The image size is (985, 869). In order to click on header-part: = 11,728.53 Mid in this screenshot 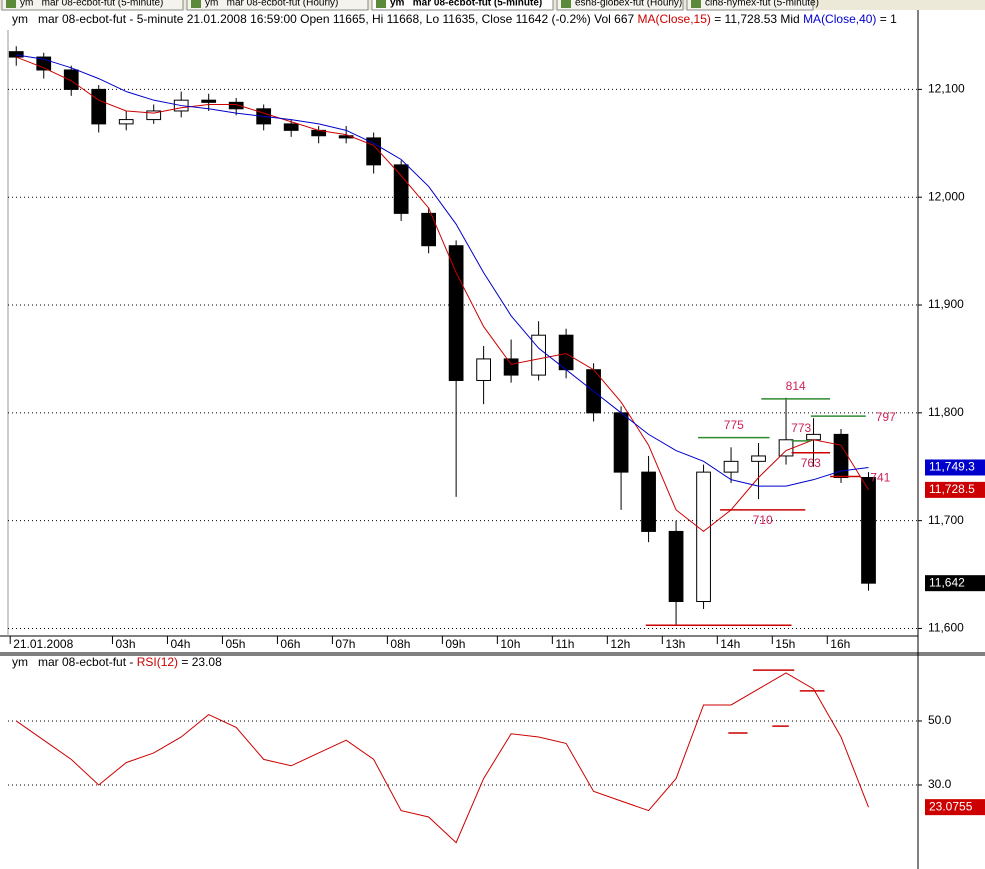, I will do `click(757, 19)`.